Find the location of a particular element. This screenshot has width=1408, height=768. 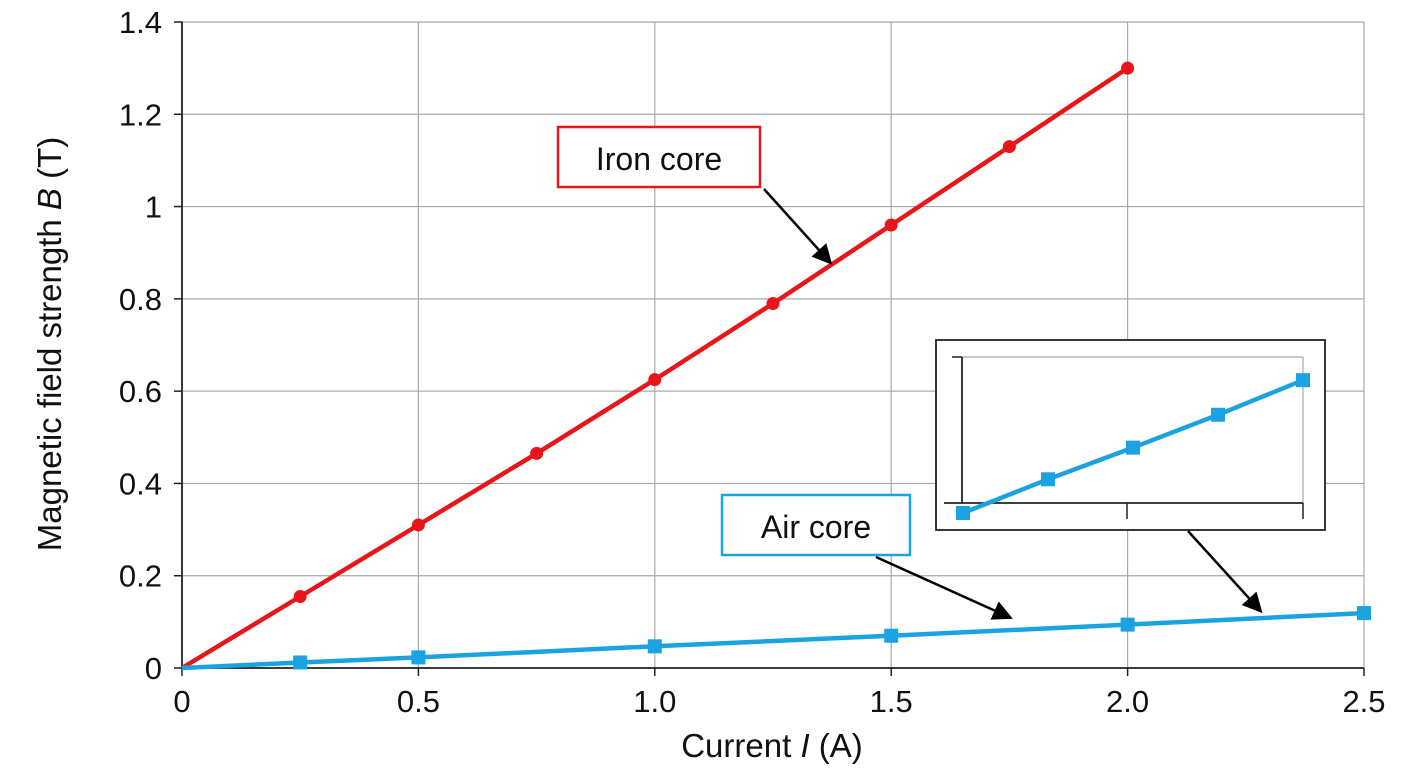

y-tick-label: 1.2 is located at coordinates (140, 114).